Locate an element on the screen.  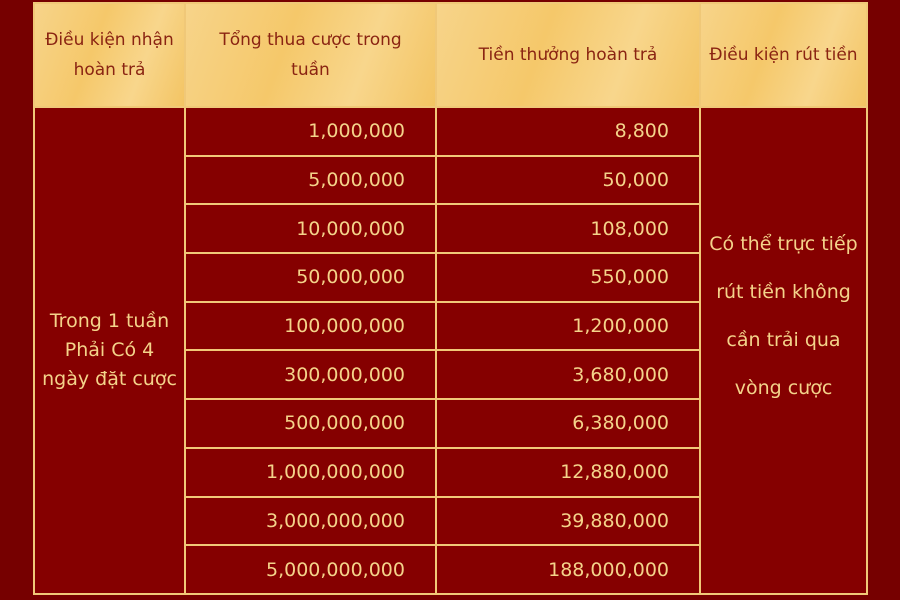
header-condition: Điều kiện nhận hoàn trả is located at coordinates (109, 55).